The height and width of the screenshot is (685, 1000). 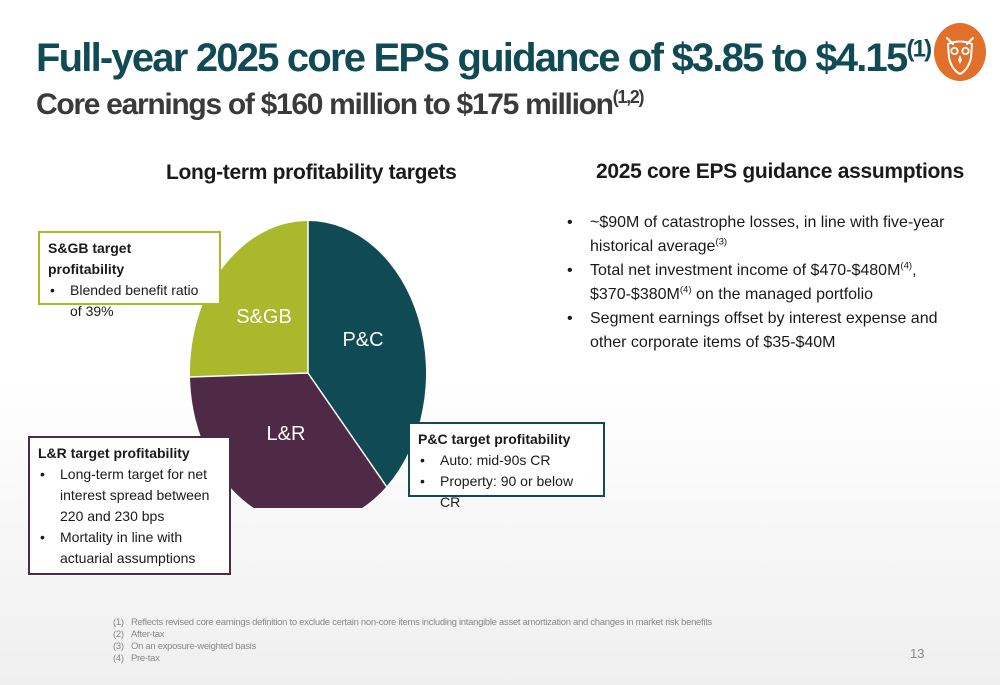 I want to click on footnote-number: (4), so click(x=118, y=658).